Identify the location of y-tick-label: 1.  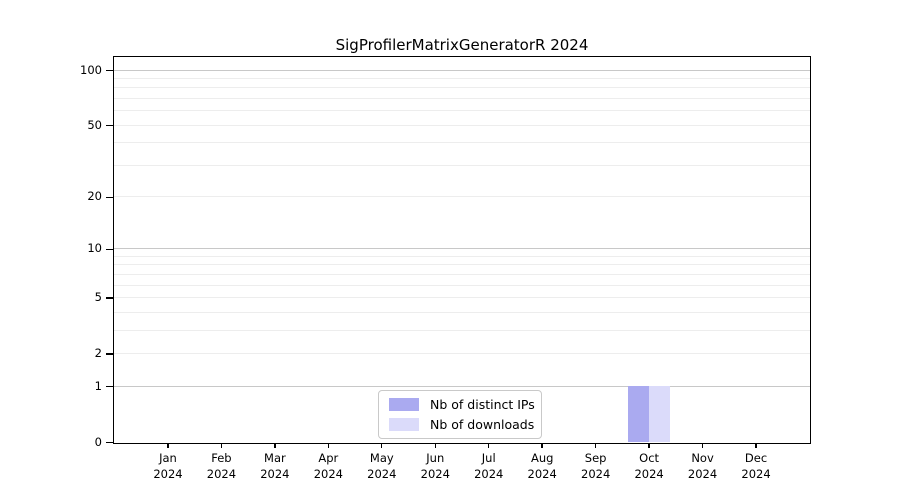
(98, 385).